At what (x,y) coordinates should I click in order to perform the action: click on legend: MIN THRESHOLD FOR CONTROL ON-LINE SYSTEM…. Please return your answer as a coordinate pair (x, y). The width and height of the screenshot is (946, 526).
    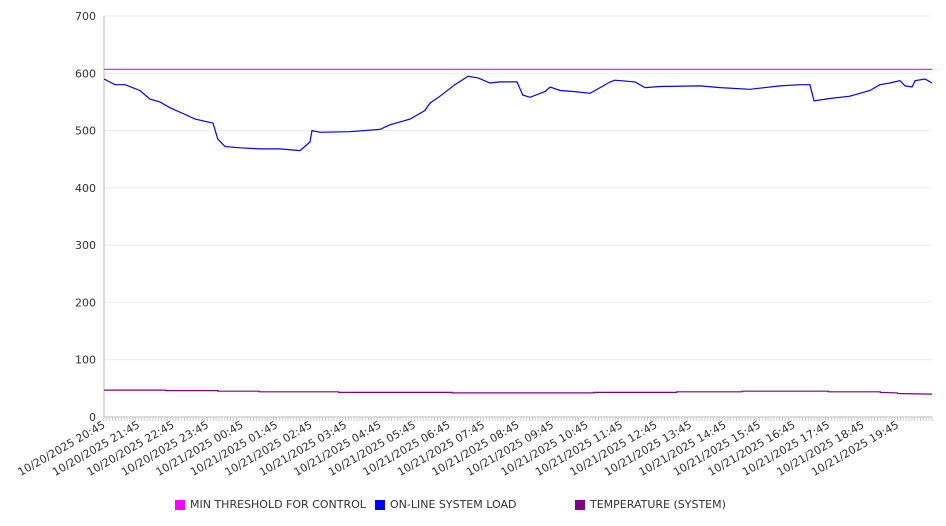
    Looking at the image, I should click on (473, 506).